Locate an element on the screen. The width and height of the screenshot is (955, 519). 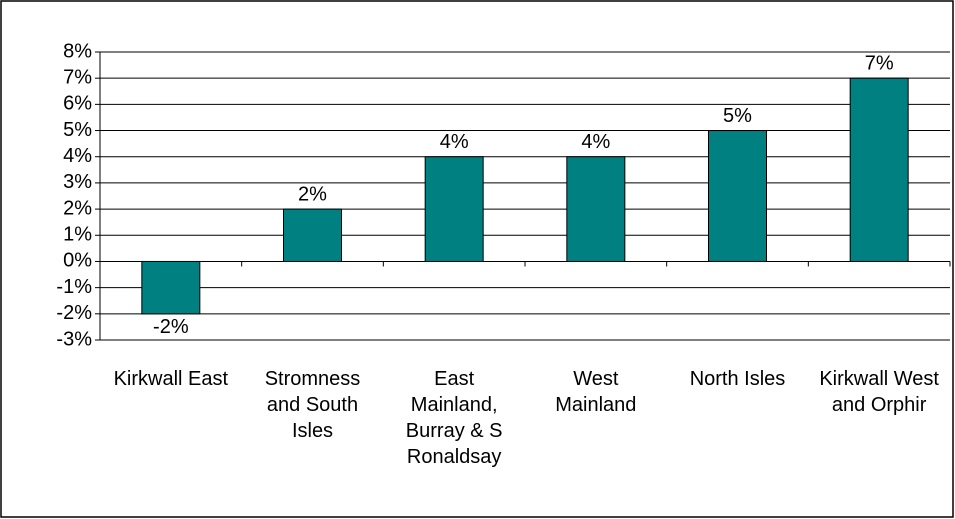
y-tick-label: 1% is located at coordinates (77, 235).